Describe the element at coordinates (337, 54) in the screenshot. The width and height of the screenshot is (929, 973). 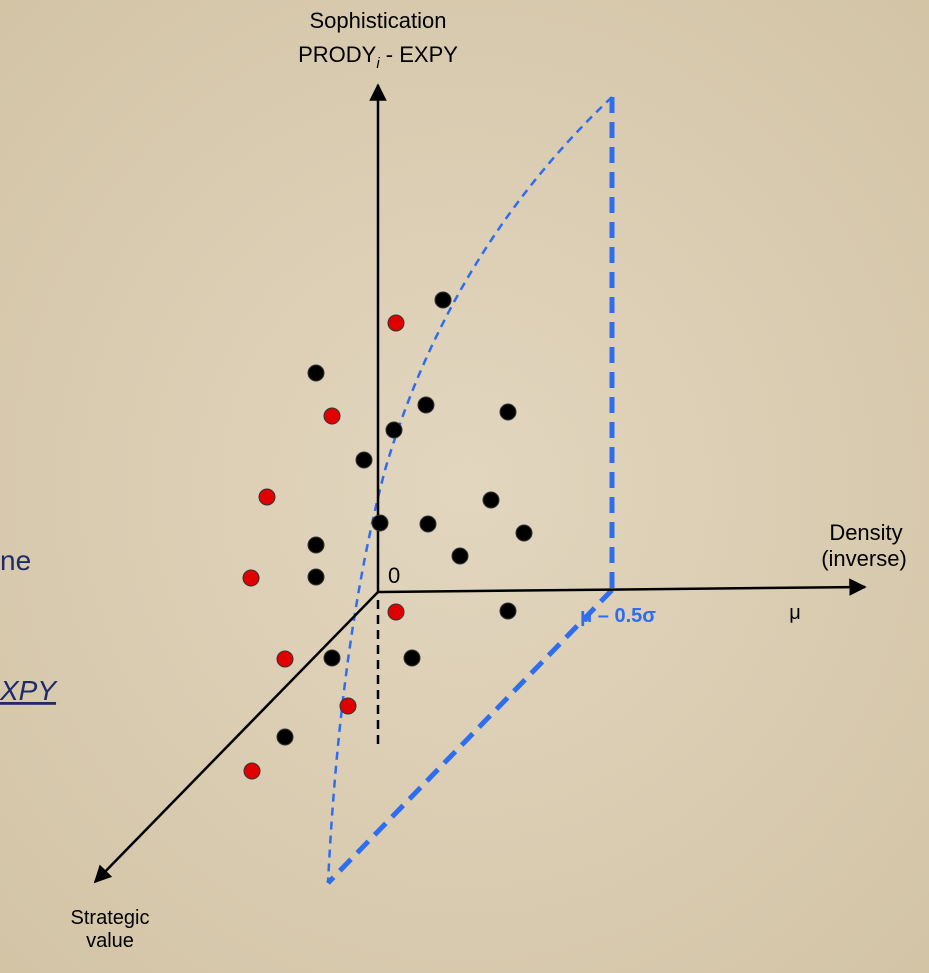
I see `axis-label-part: PRODY` at that location.